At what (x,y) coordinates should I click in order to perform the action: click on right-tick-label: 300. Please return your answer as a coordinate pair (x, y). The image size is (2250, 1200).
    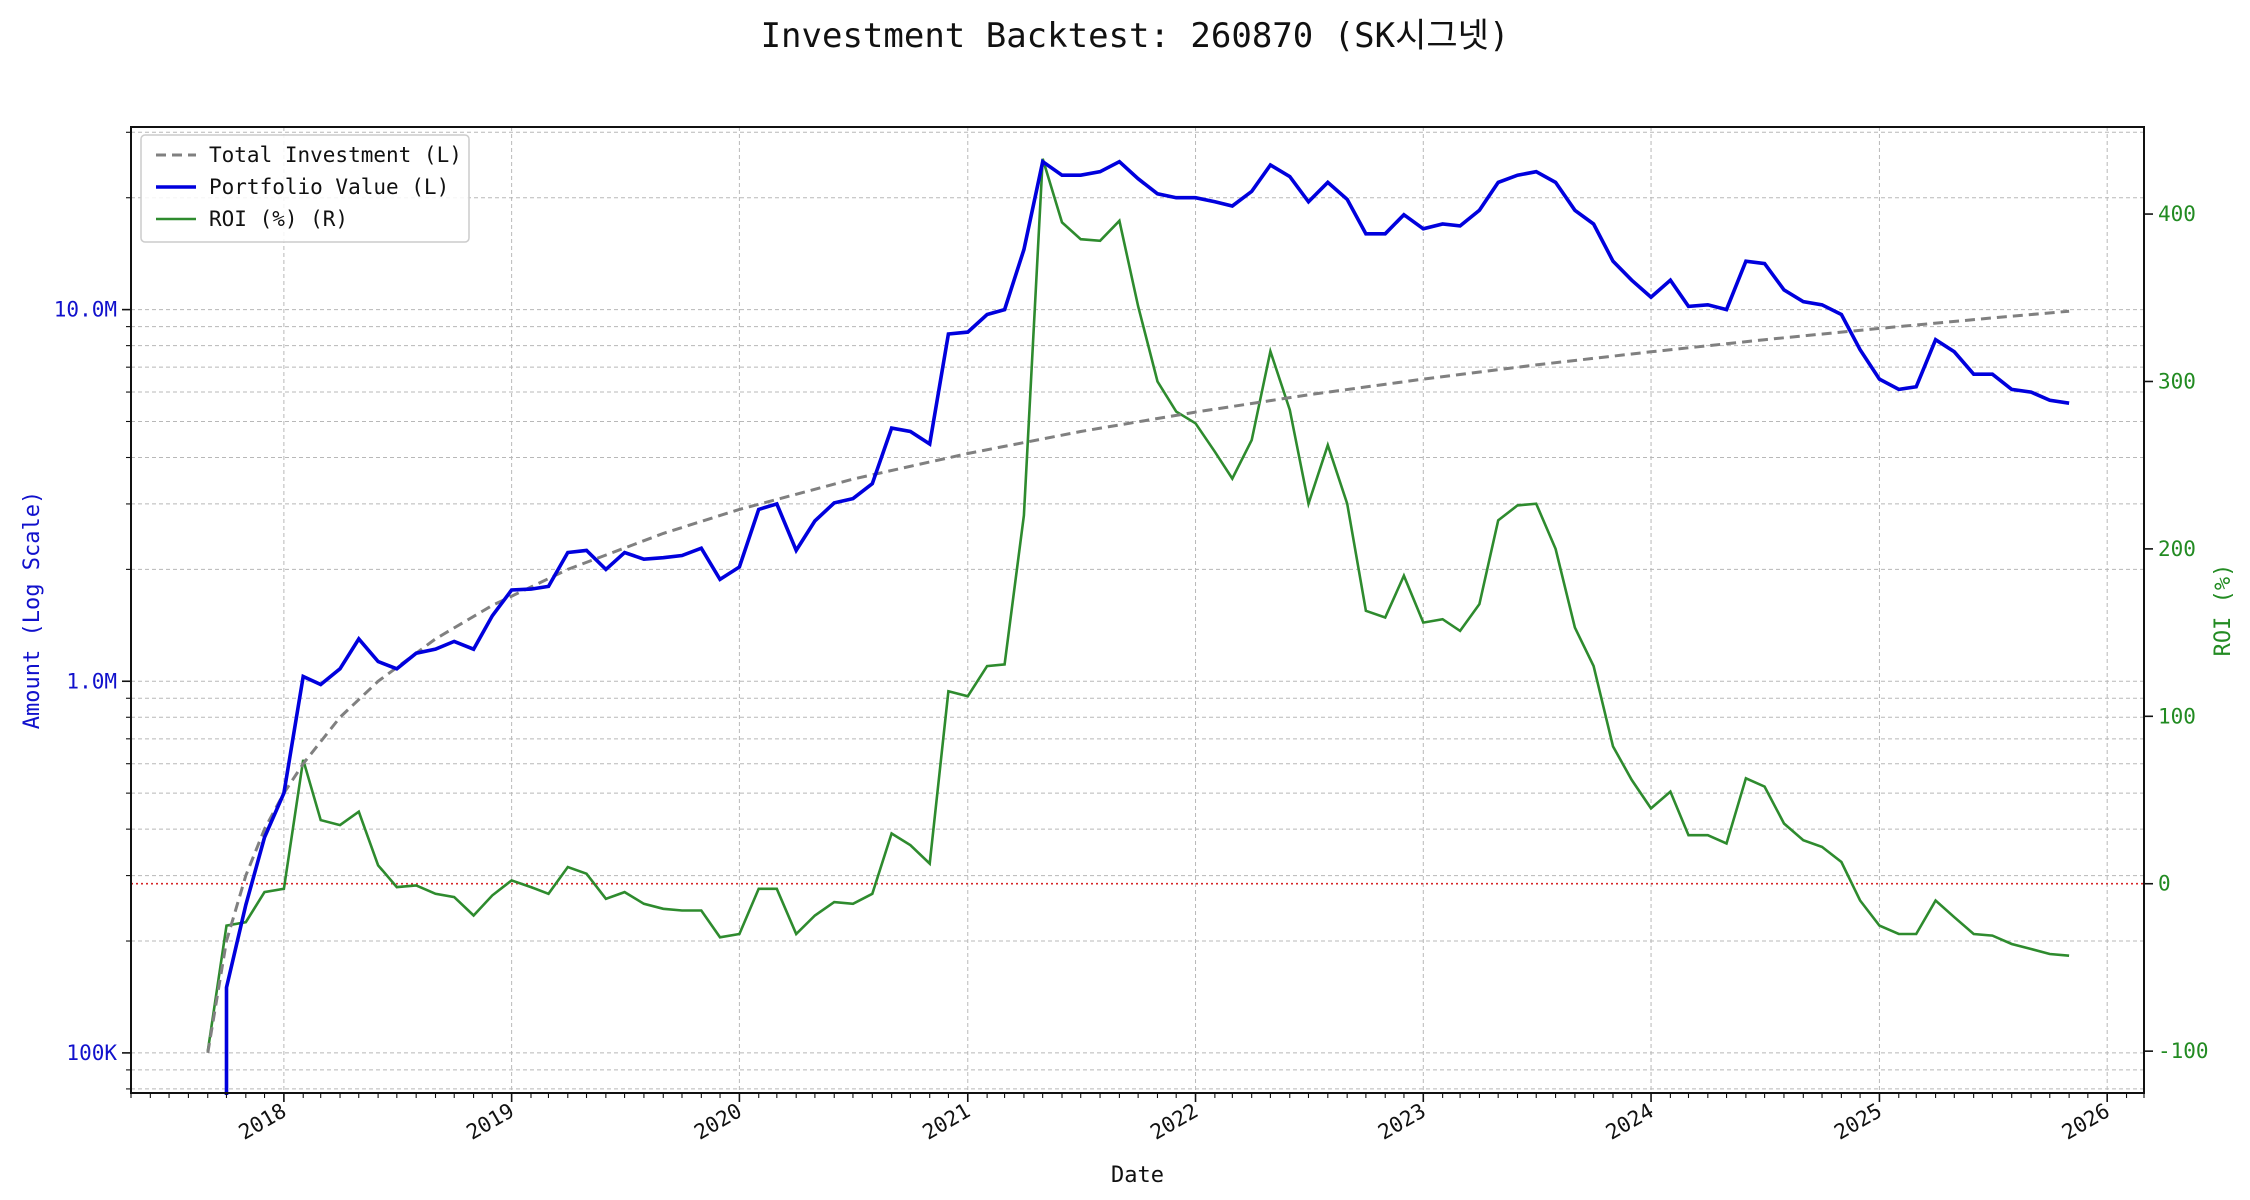
    Looking at the image, I should click on (2177, 381).